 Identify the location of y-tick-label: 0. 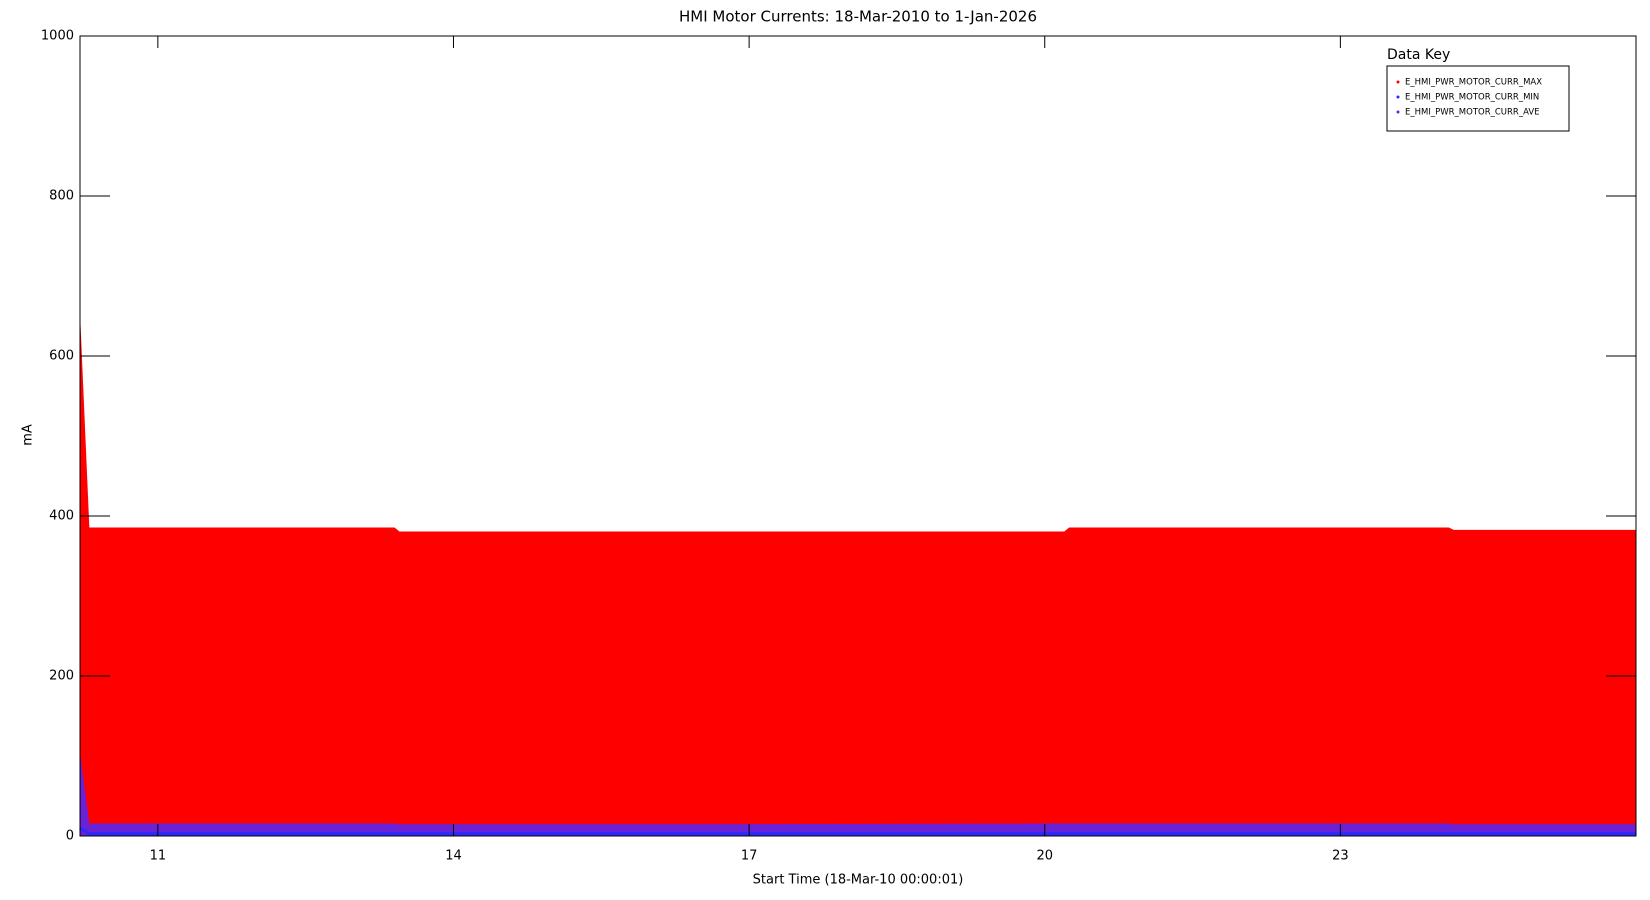
(70, 836).